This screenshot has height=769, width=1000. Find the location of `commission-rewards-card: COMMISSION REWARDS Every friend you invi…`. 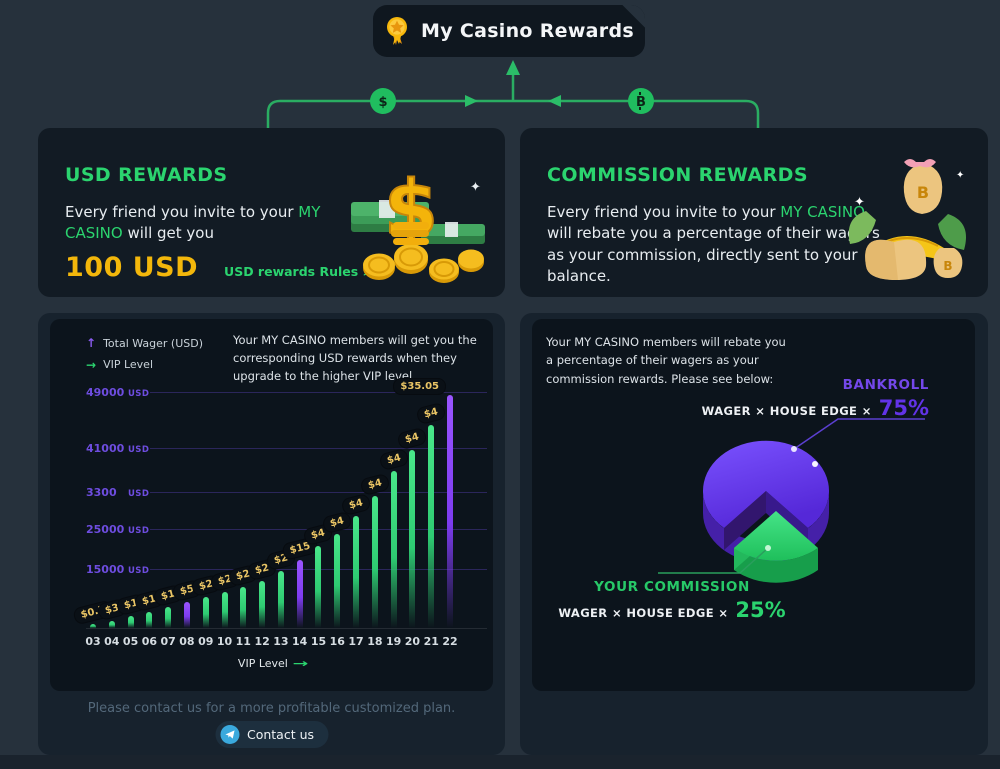

commission-rewards-card: COMMISSION REWARDS Every friend you invi… is located at coordinates (754, 212).